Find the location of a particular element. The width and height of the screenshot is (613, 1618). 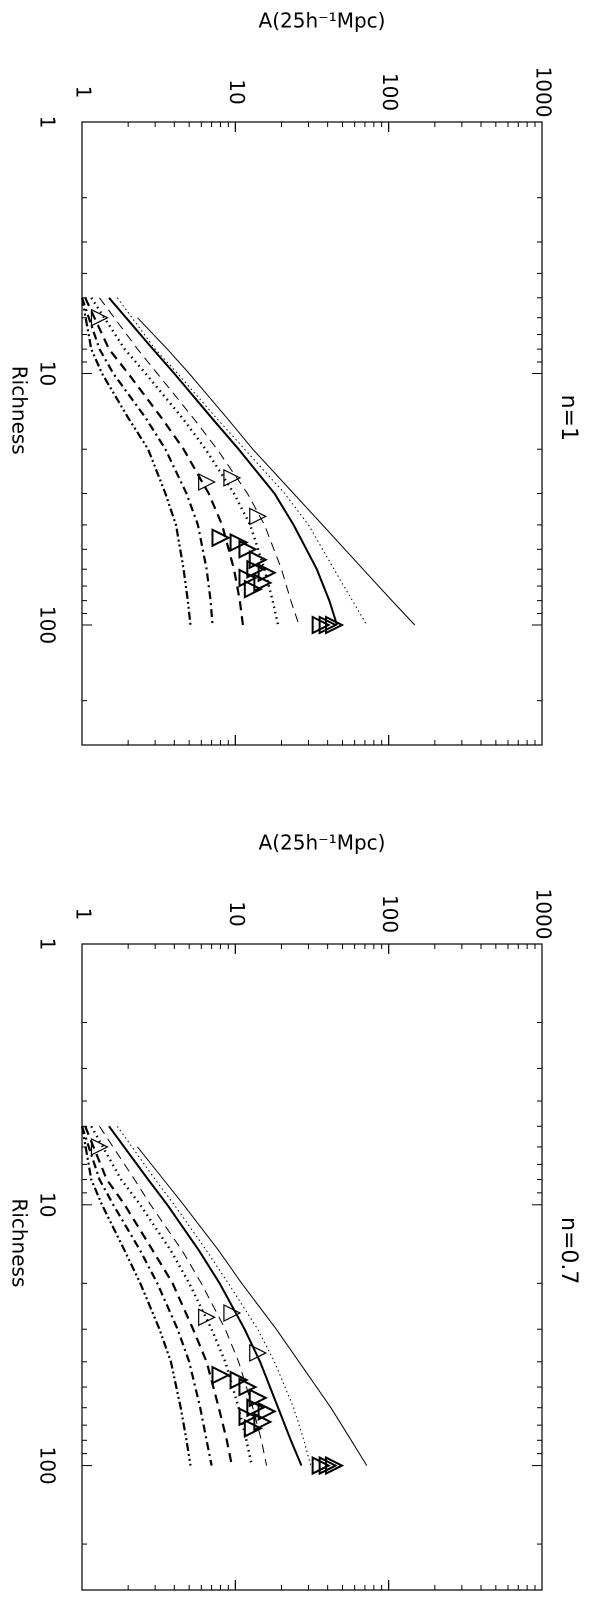

panel-label: n=1 is located at coordinates (568, 418).